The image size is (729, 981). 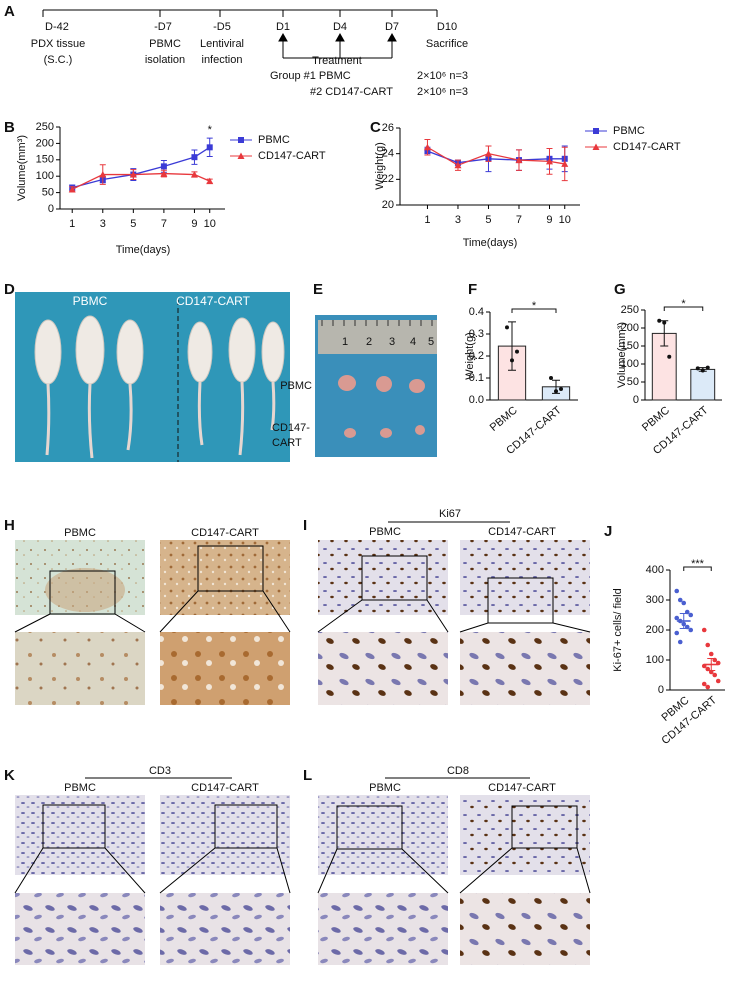 I want to click on event-text: PBMC, so click(x=165, y=44).